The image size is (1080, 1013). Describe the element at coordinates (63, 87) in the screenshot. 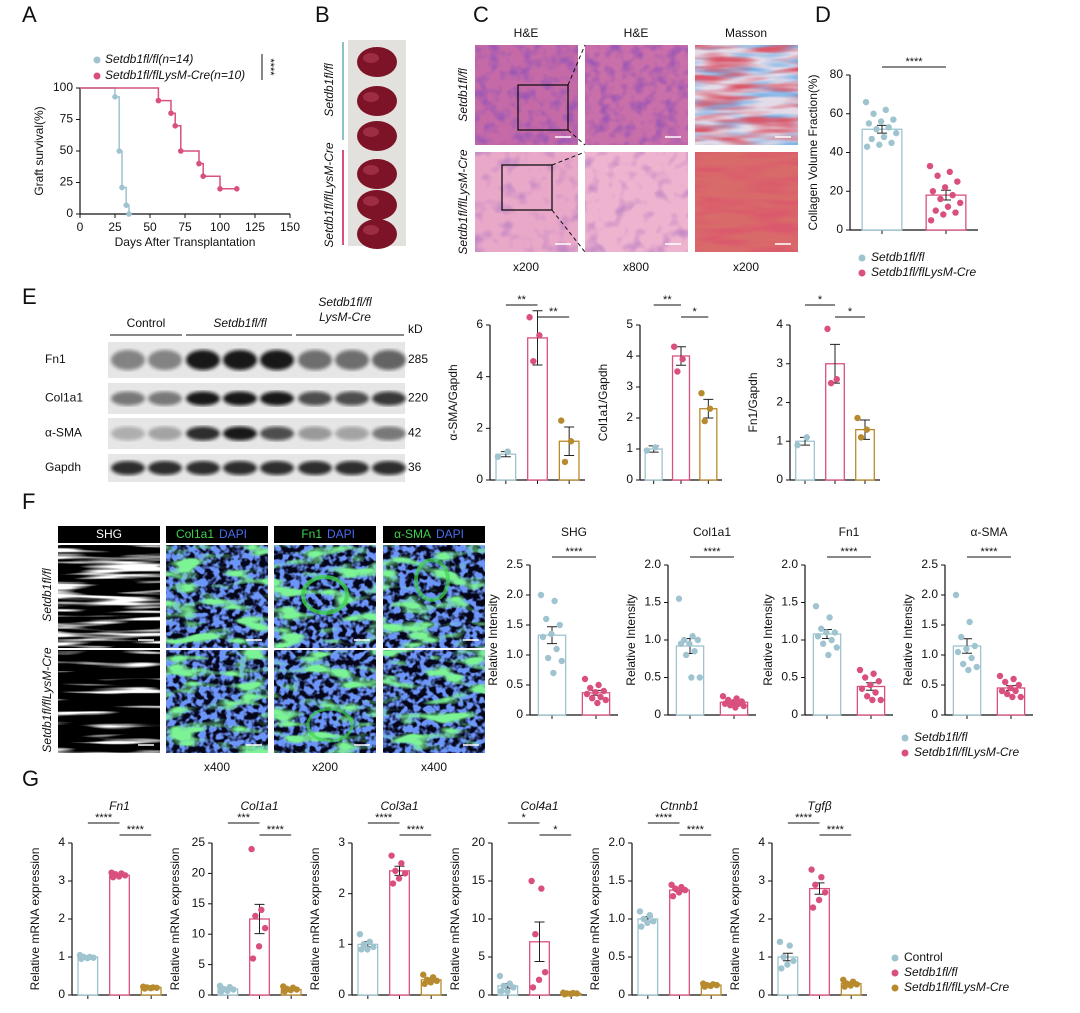

I see `y-tick-label: 100` at that location.